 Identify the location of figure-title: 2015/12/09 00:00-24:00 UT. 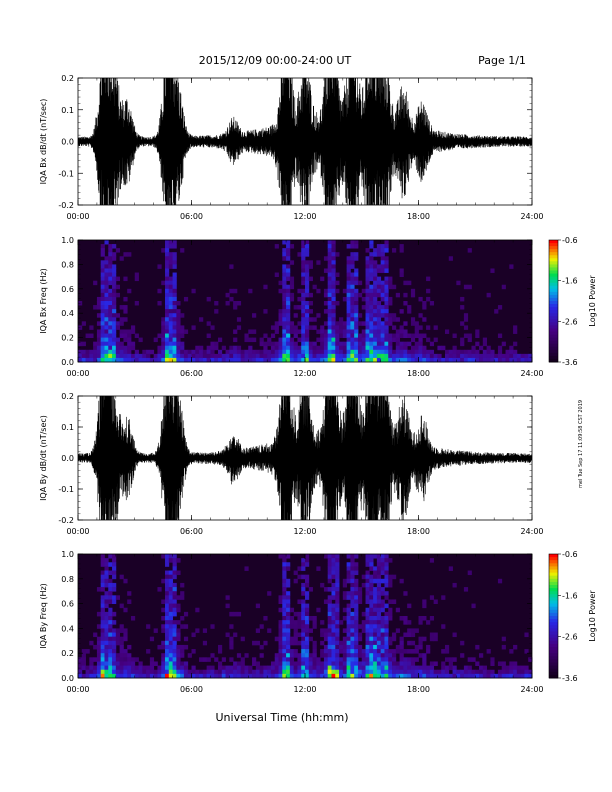
(275, 60).